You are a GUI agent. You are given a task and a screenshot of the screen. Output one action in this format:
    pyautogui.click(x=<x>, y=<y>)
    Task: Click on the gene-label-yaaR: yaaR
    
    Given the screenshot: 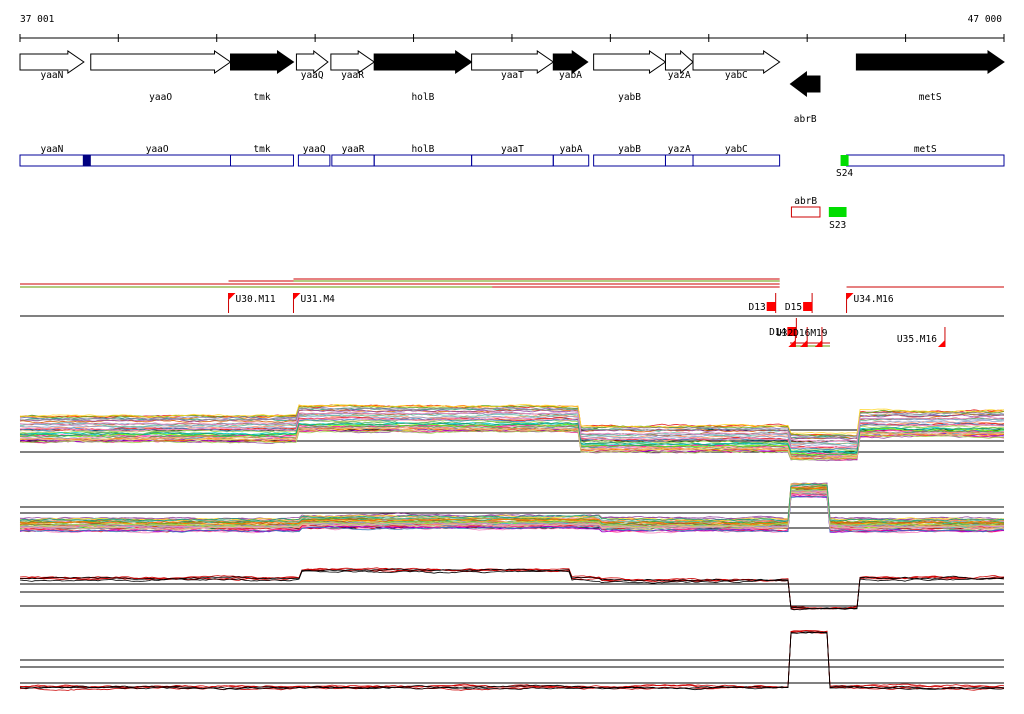 What is the action you would take?
    pyautogui.click(x=352, y=75)
    